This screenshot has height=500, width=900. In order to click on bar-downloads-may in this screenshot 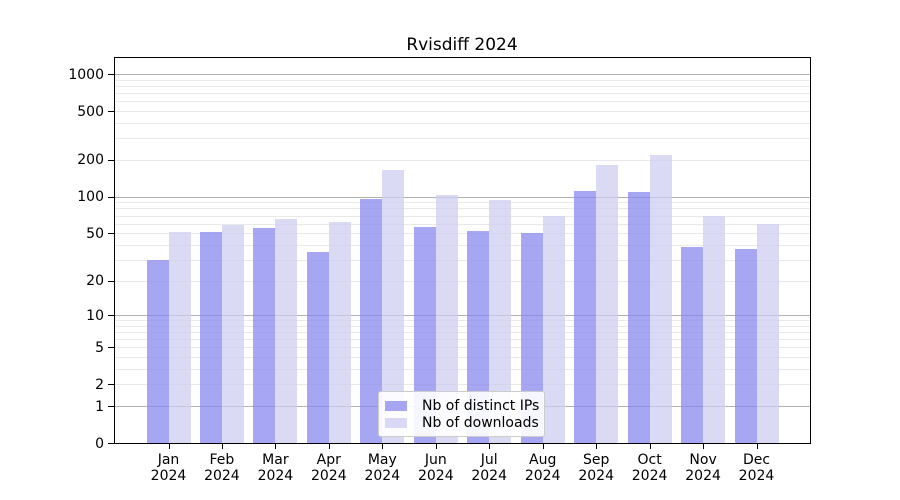, I will do `click(393, 306)`.